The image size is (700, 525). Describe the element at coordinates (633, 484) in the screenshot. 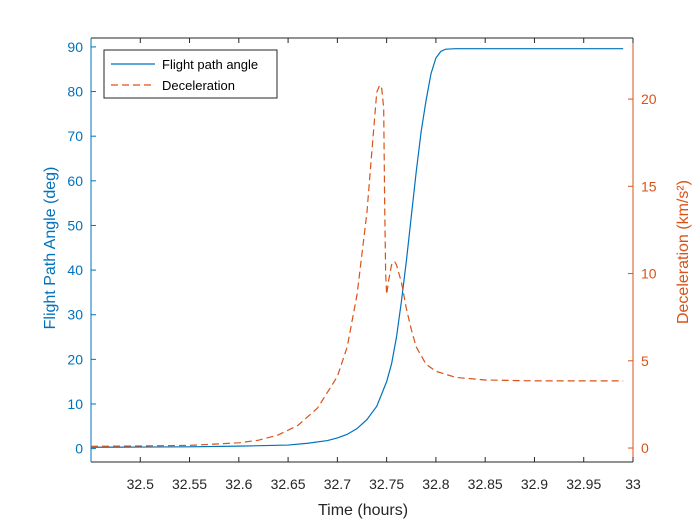

I see `x-tick-label: 33` at that location.